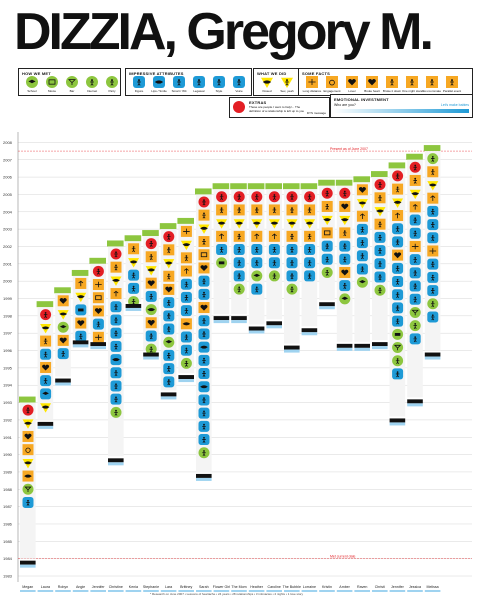  I want to click on cocktail-icon, so click(28, 489).